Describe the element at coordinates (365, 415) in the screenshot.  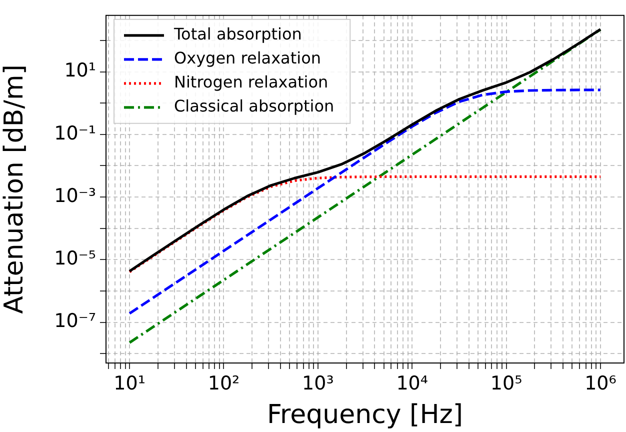
I see `x-axis-title: Frequency [Hz]` at that location.